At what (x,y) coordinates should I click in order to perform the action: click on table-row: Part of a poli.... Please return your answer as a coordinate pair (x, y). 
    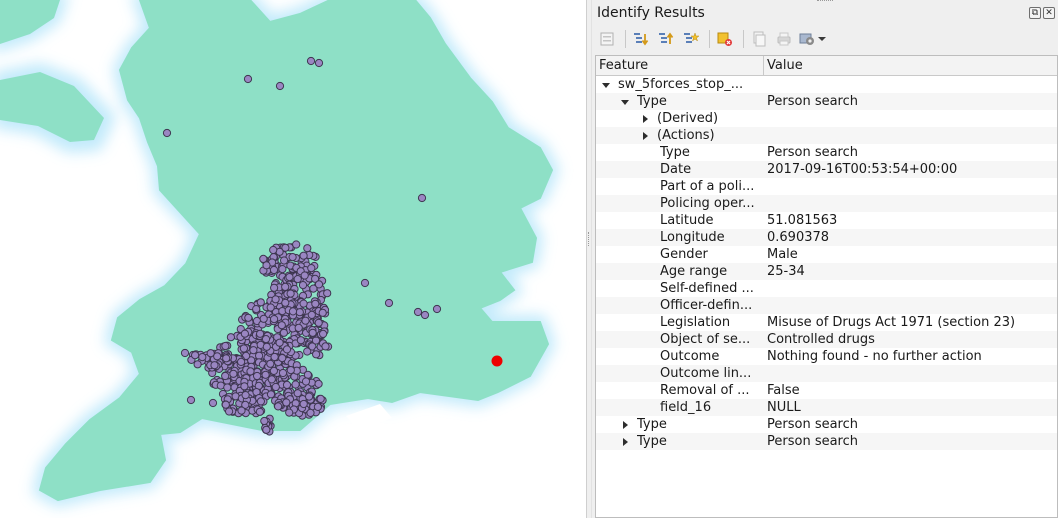
    Looking at the image, I should click on (826, 186).